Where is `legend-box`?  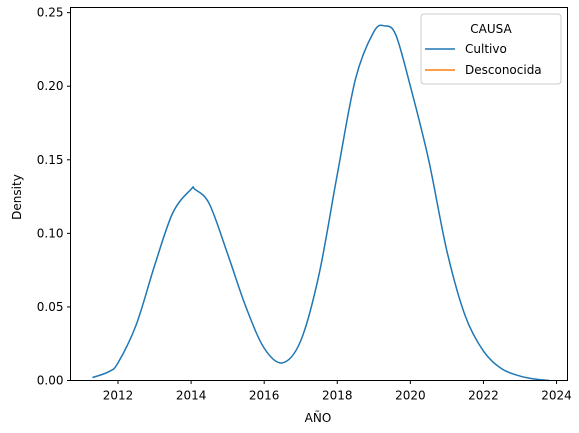
legend-box is located at coordinates (491, 49).